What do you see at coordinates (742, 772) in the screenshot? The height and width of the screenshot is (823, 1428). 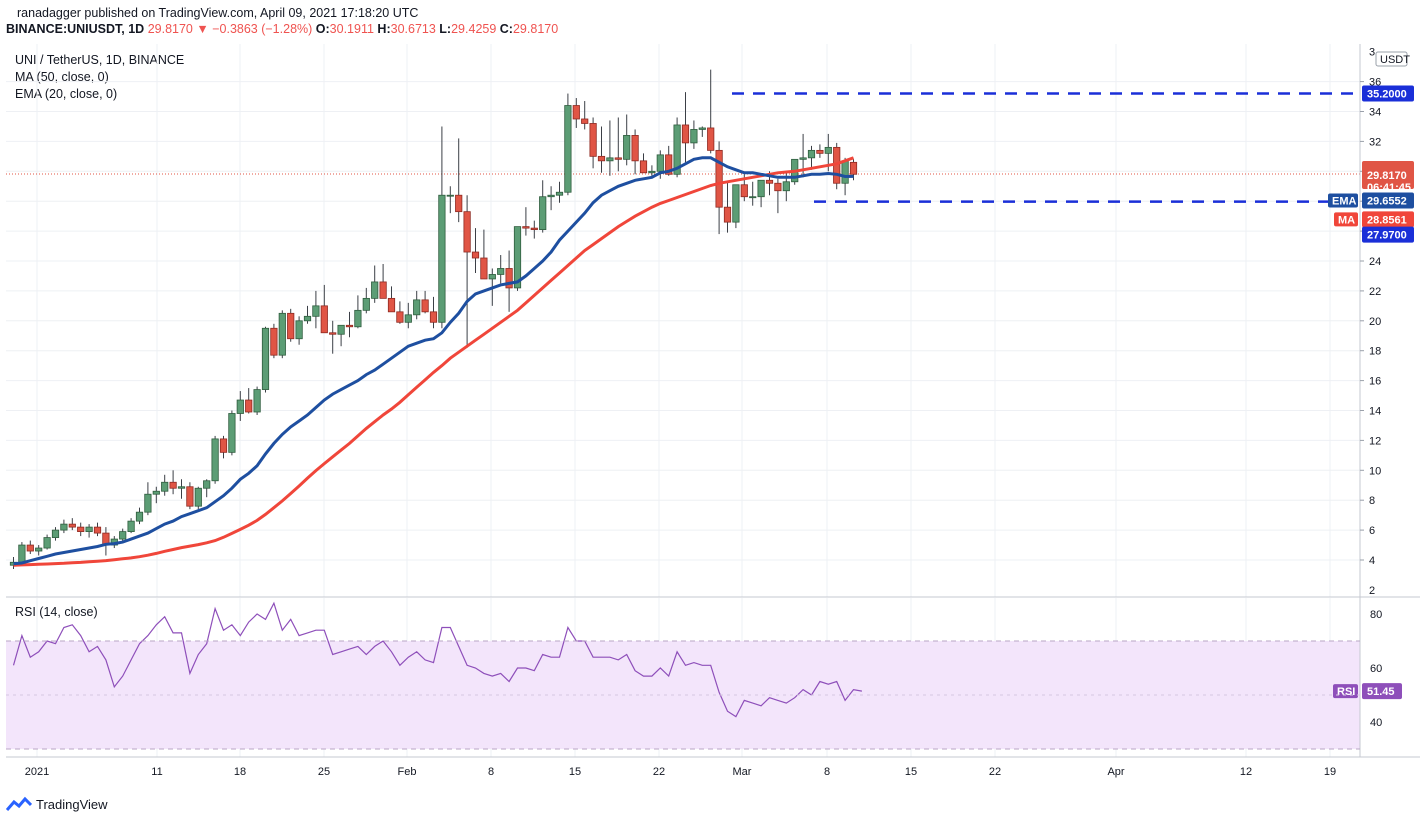 I see `x-tick-label: Mar` at bounding box center [742, 772].